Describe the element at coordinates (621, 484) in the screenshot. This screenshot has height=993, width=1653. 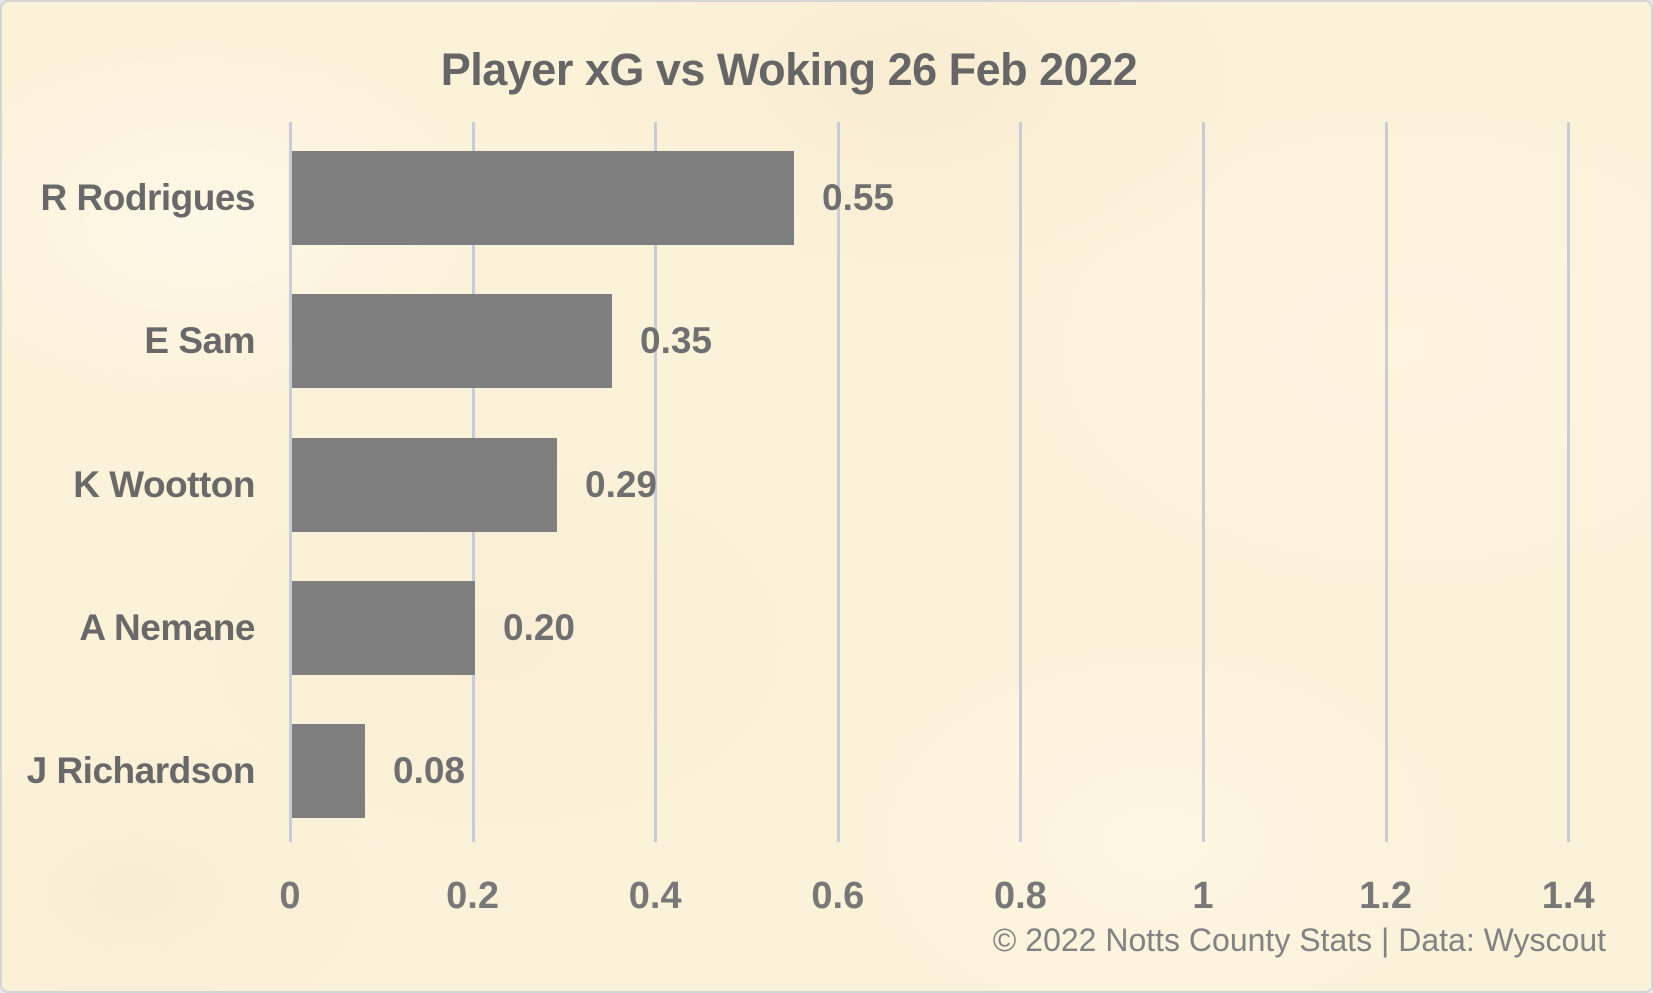
I see `bar-value-label: 0.29` at that location.